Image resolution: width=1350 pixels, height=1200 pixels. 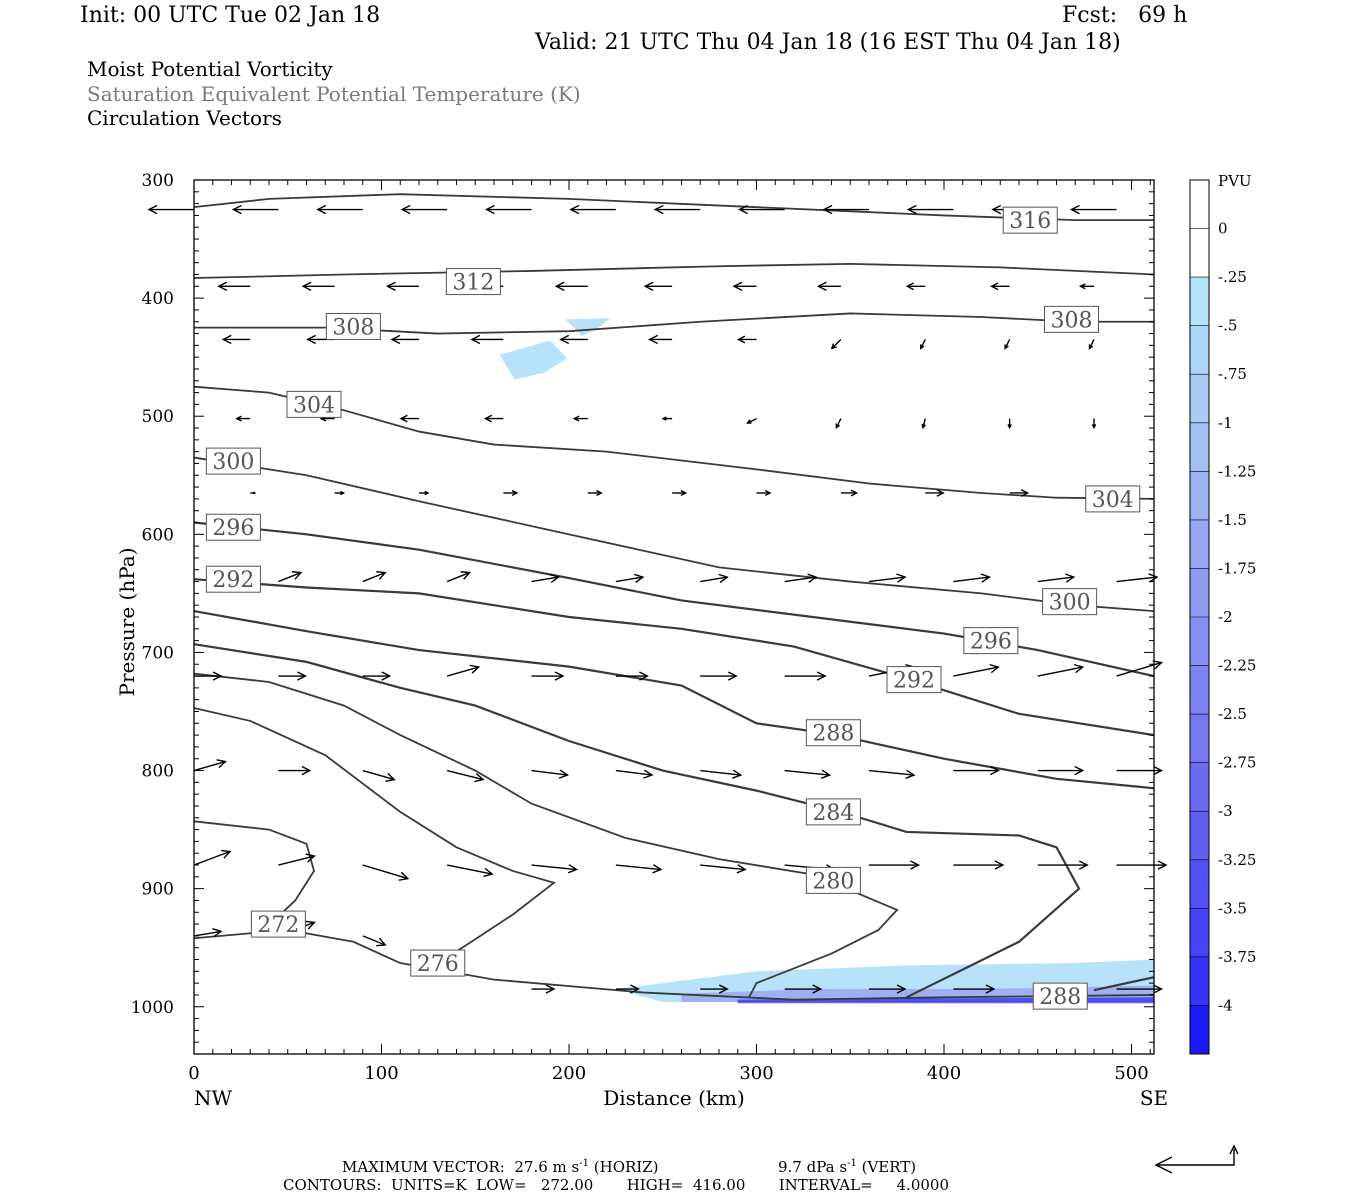 What do you see at coordinates (1237, 471) in the screenshot?
I see `colorbar-label: -1.25` at bounding box center [1237, 471].